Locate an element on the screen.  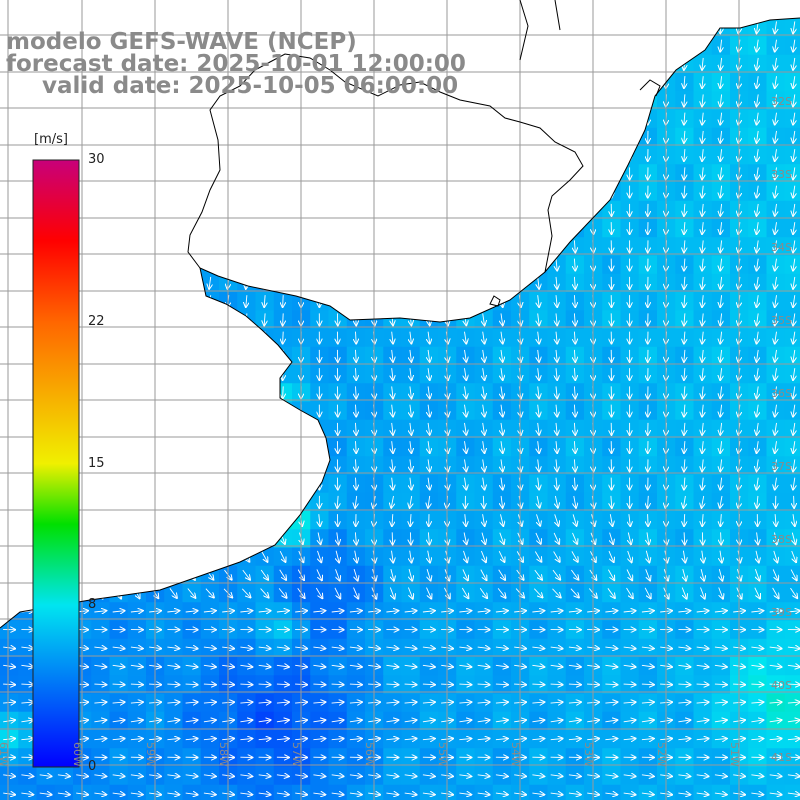
longitude-label: 57W is located at coordinates (296, 754).